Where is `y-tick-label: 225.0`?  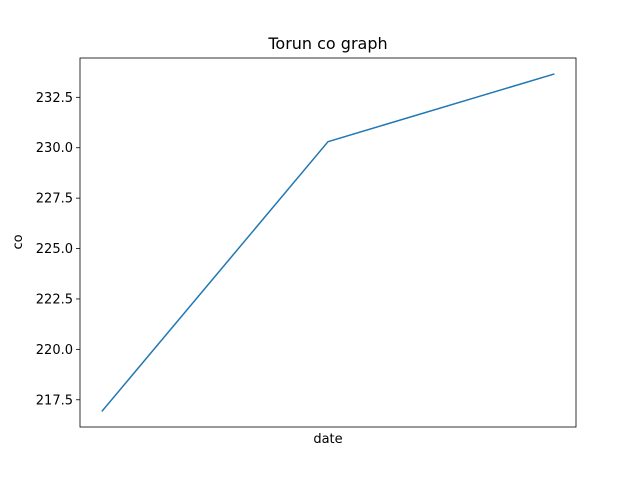
y-tick-label: 225.0 is located at coordinates (54, 249).